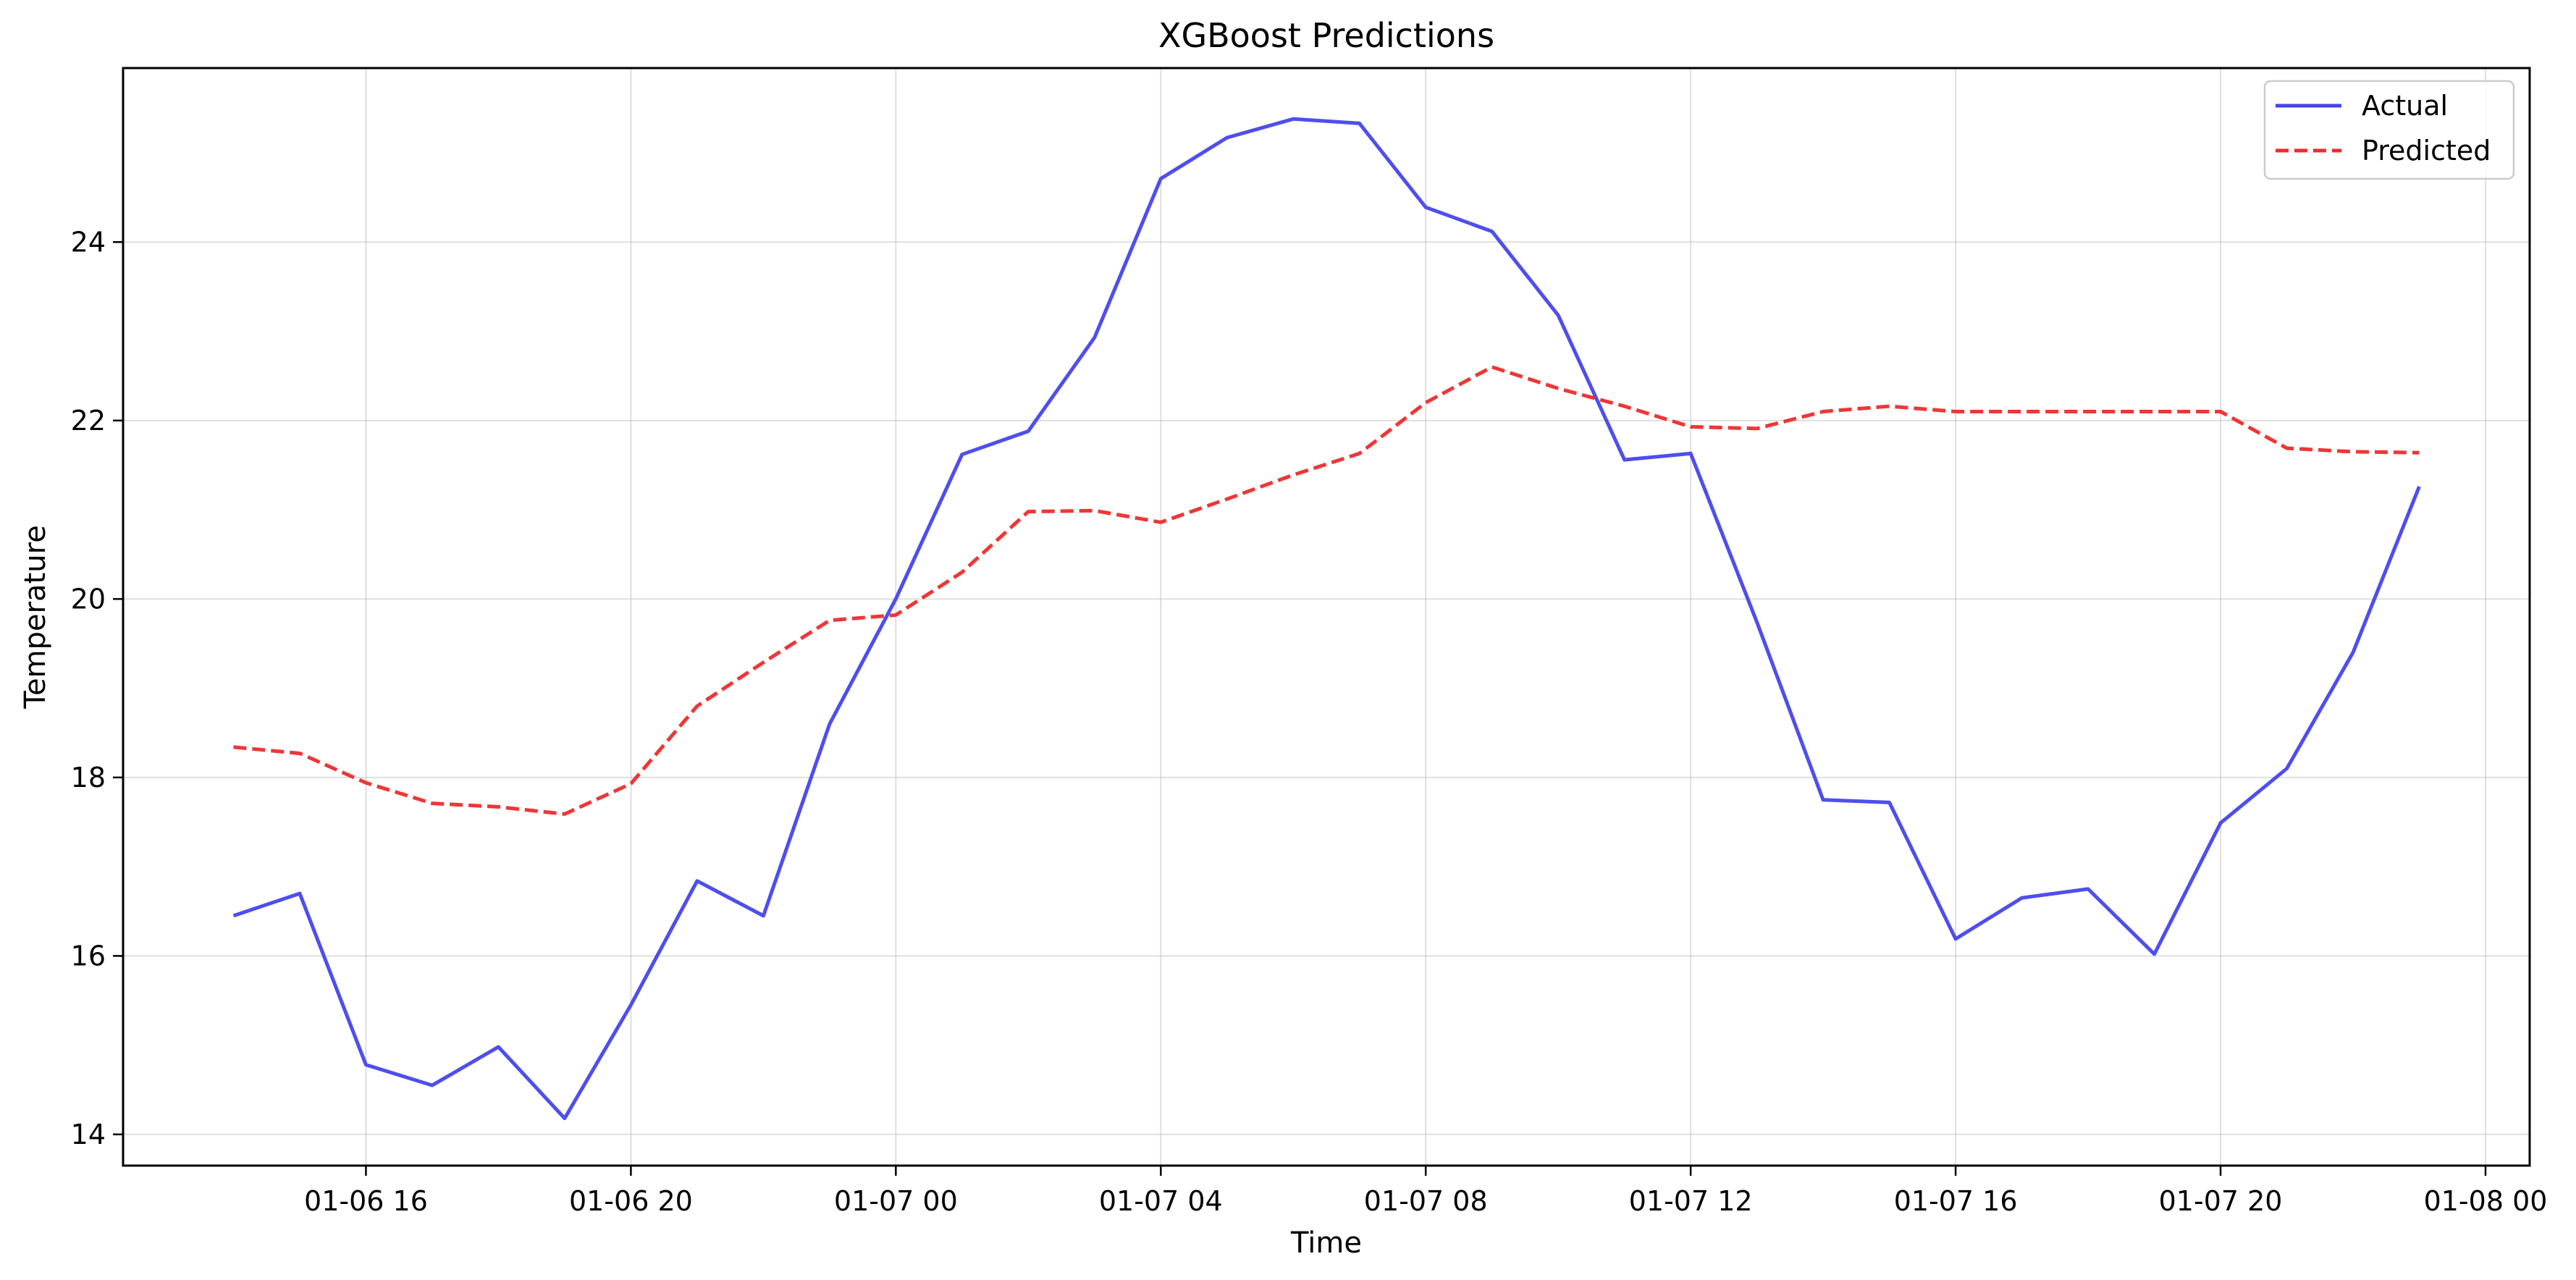 The width and height of the screenshot is (2576, 1280). What do you see at coordinates (2486, 1201) in the screenshot?
I see `x-tick-label: 01-08 00` at bounding box center [2486, 1201].